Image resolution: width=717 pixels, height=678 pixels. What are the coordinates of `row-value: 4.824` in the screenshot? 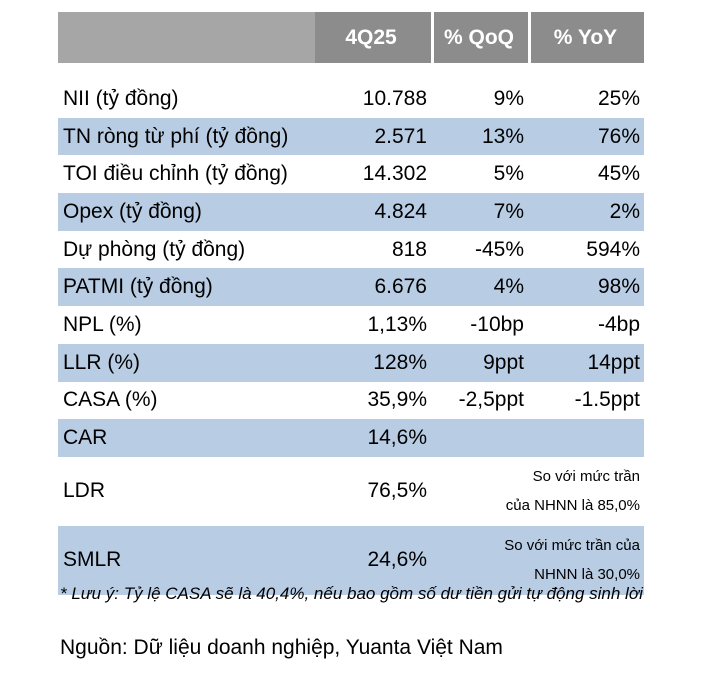 It's located at (400, 211).